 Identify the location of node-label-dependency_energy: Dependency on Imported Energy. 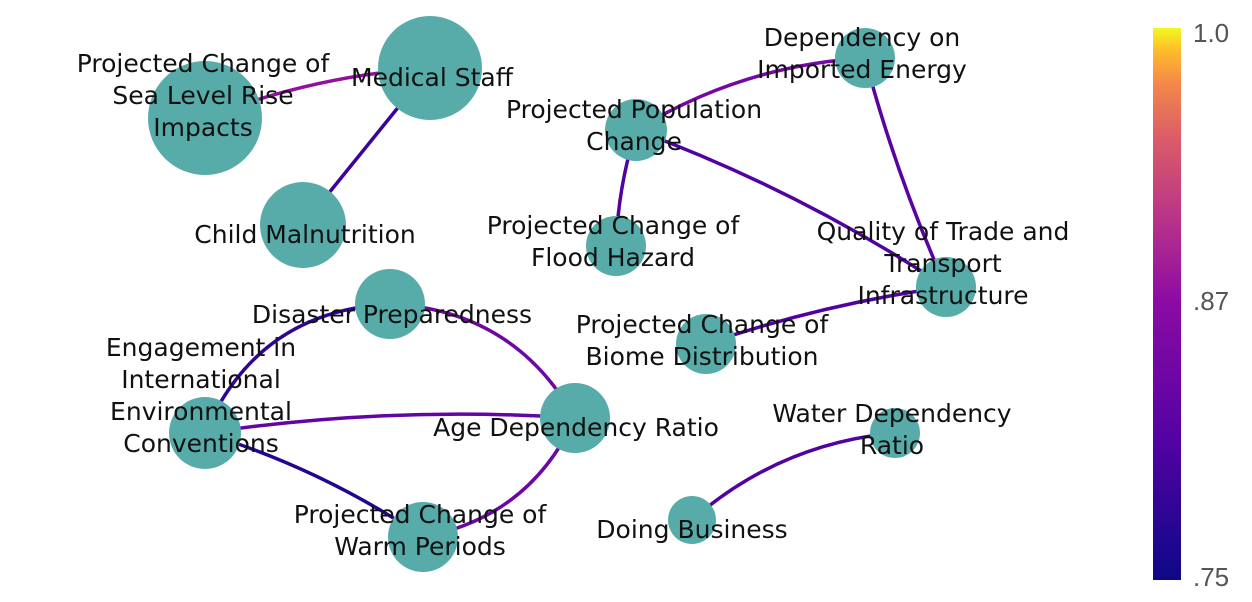
(862, 53).